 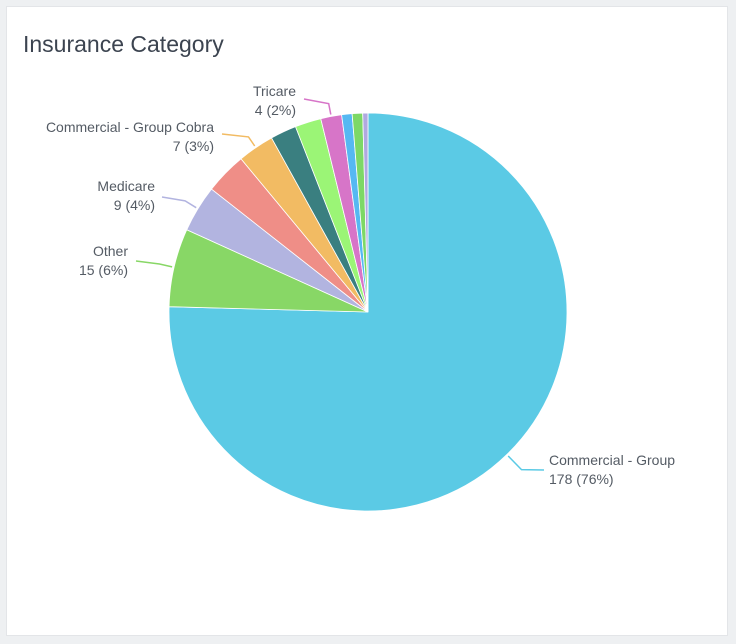 What do you see at coordinates (365, 212) in the screenshot?
I see `pie-slice` at bounding box center [365, 212].